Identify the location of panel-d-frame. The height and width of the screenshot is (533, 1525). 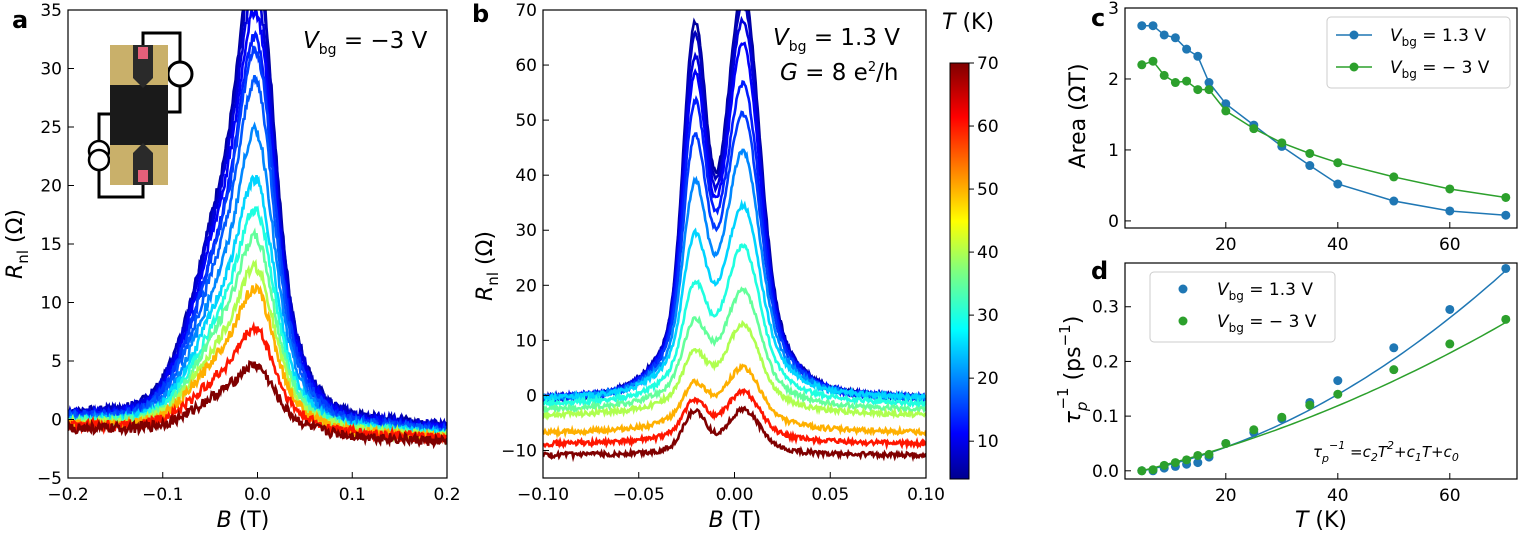
(1321, 371).